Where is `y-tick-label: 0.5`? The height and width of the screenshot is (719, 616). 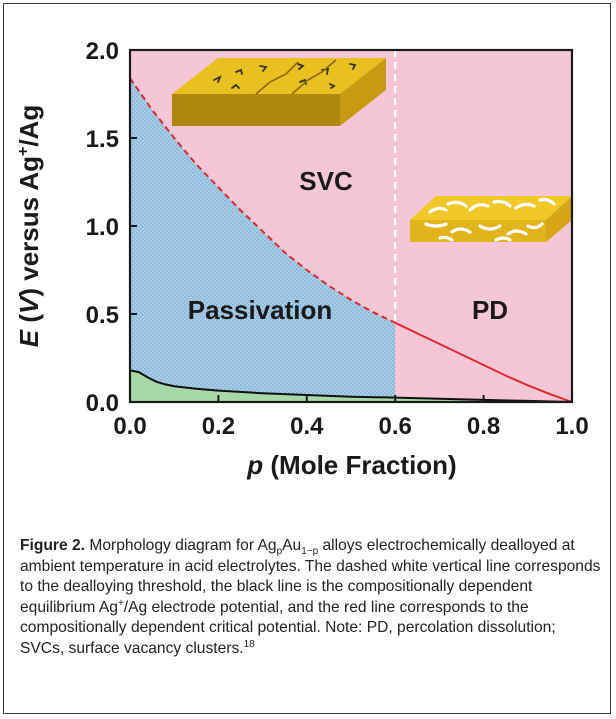
y-tick-label: 0.5 is located at coordinates (102, 315).